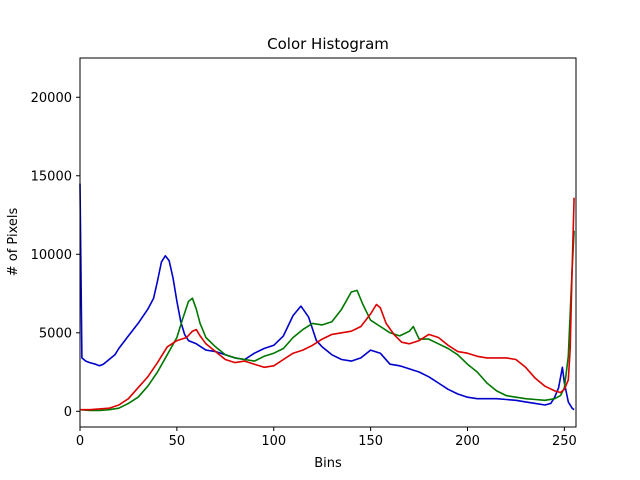 The width and height of the screenshot is (640, 480). I want to click on x-tick-label: 250, so click(564, 441).